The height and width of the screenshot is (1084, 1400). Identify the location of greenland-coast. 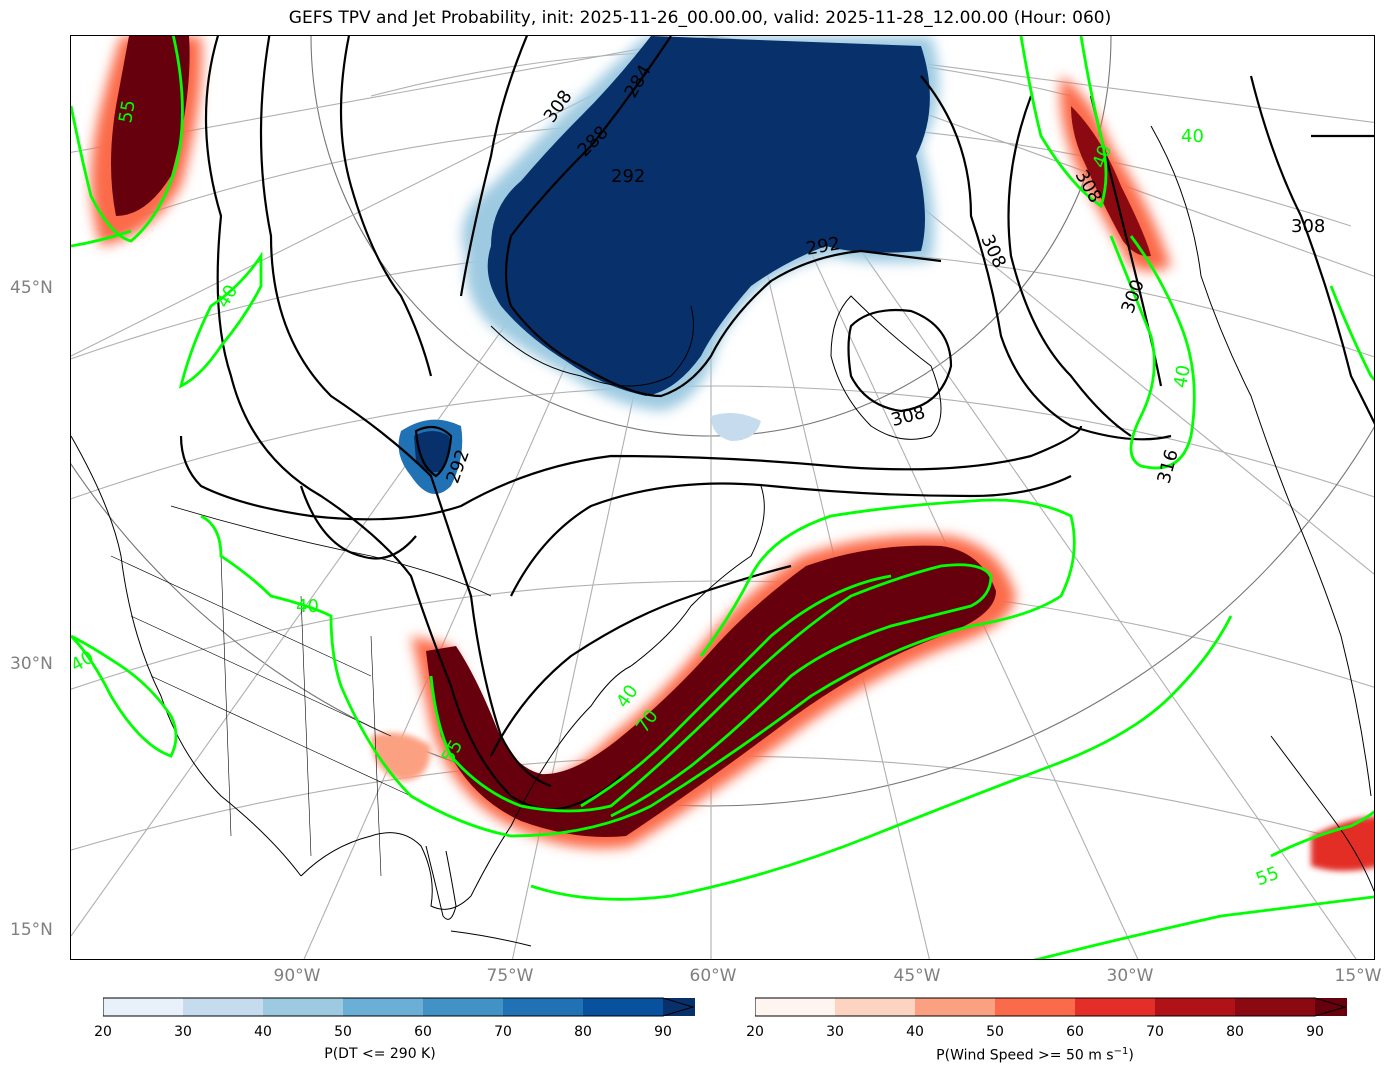
(886, 367).